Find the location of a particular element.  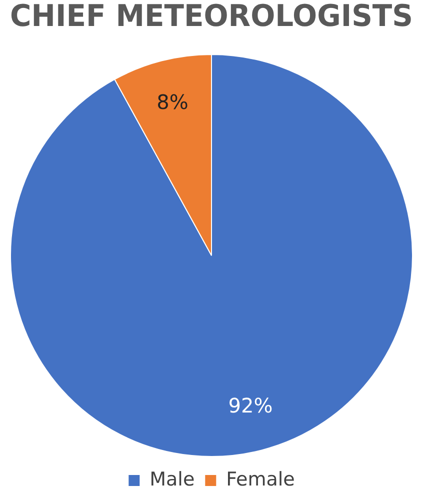

data-label: 92% is located at coordinates (250, 406).